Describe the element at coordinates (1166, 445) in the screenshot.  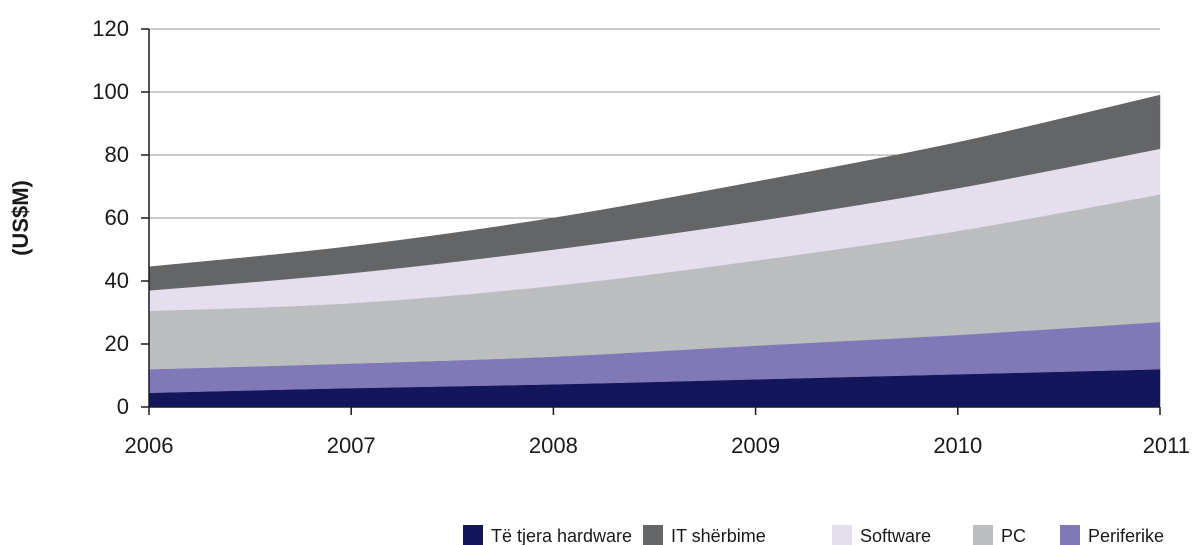
I see `x-tick-label: 2011` at that location.